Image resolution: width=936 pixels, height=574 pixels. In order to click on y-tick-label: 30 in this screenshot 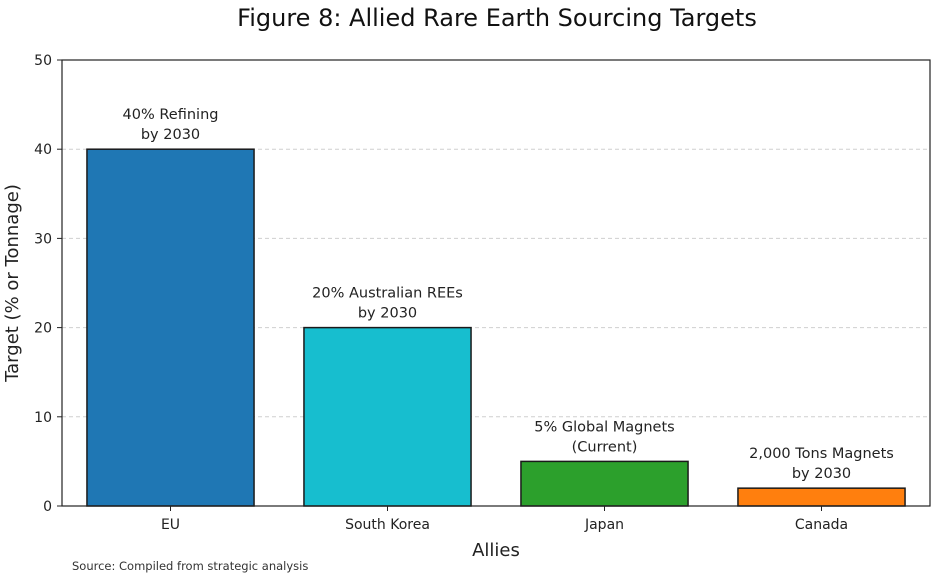, I will do `click(43, 239)`.